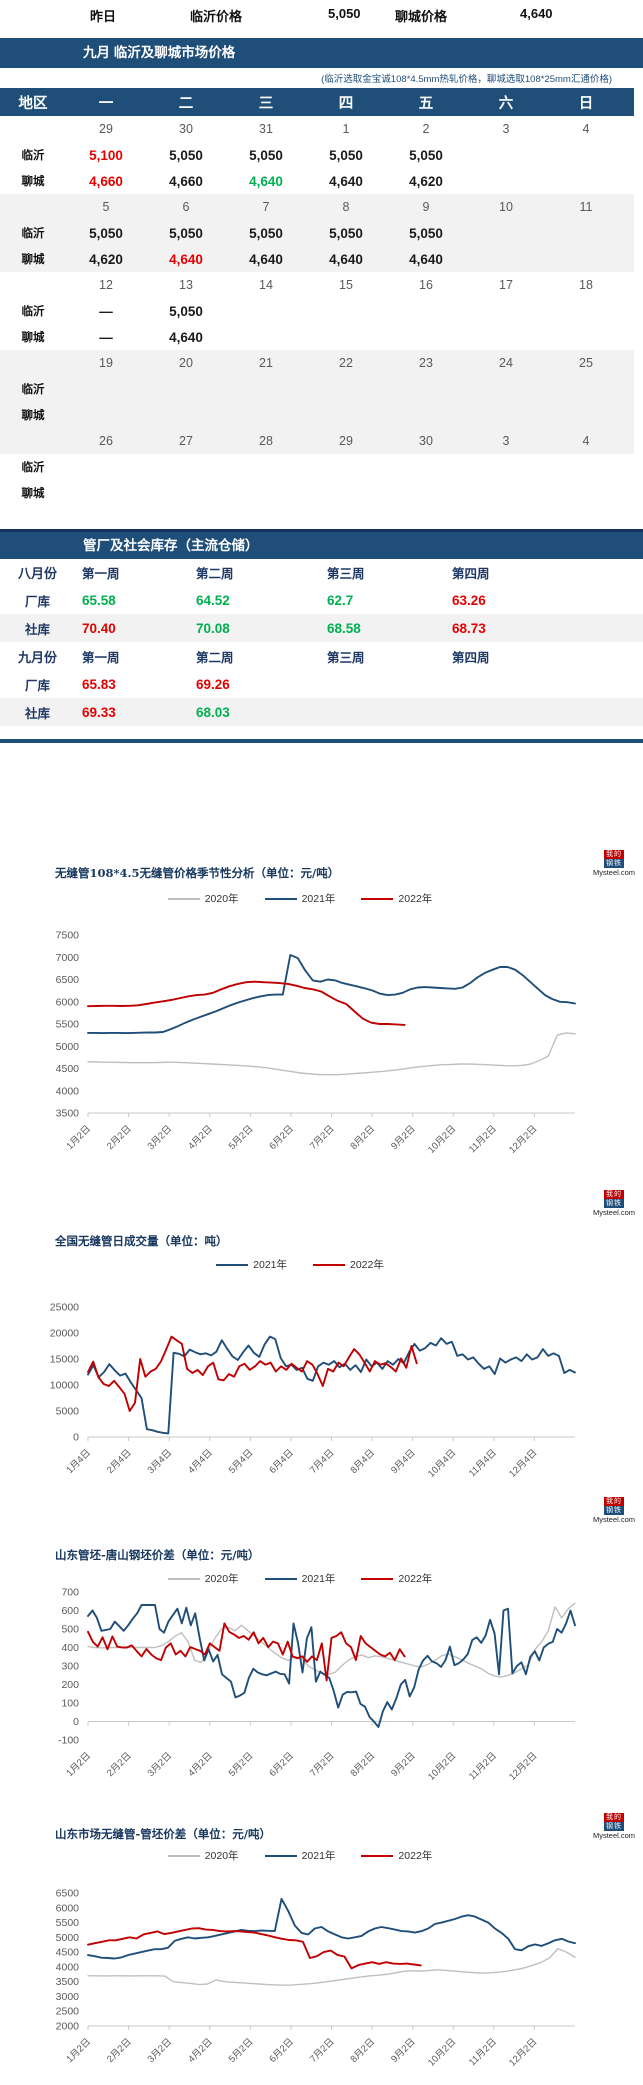 The image size is (643, 2085). I want to click on svg-text: 400, so click(70, 1648).